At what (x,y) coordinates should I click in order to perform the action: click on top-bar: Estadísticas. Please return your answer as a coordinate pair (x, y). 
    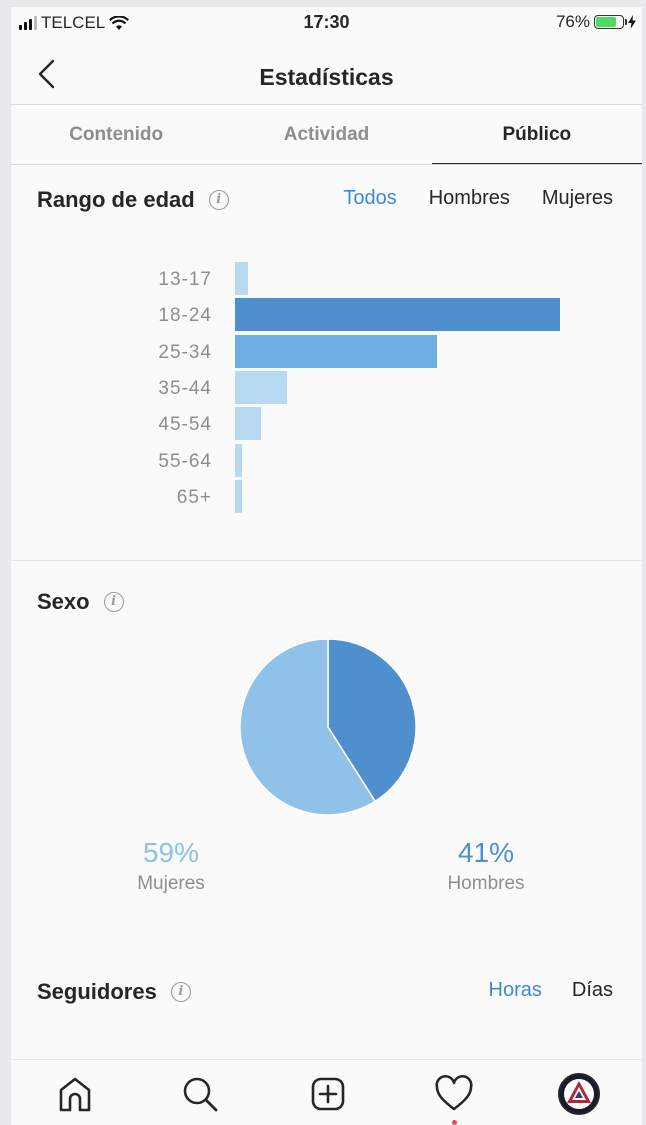
    Looking at the image, I should click on (326, 76).